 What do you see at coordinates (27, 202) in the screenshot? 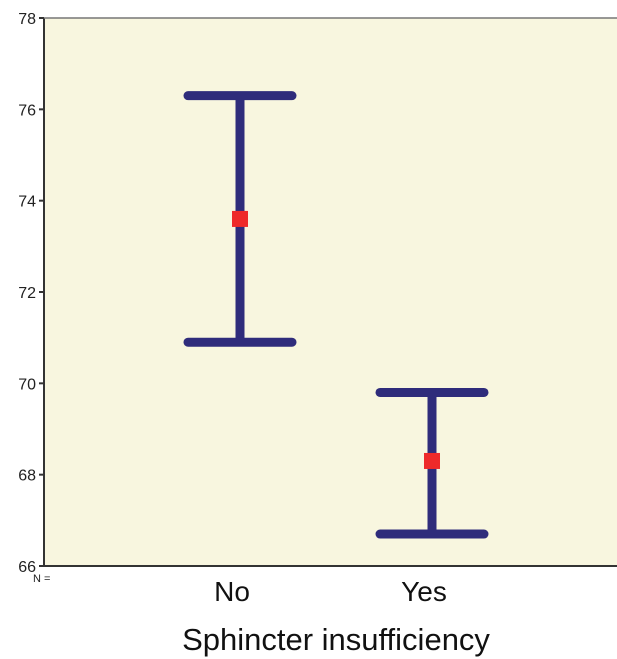
I see `y-tick-label: 74` at bounding box center [27, 202].